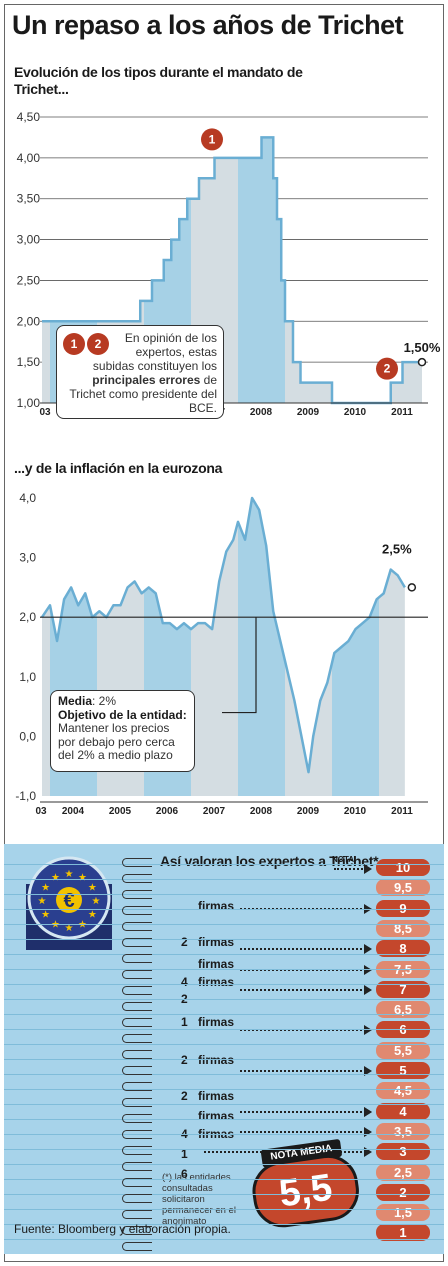 This screenshot has height=1266, width=448. I want to click on rates-end-point, so click(422, 362).